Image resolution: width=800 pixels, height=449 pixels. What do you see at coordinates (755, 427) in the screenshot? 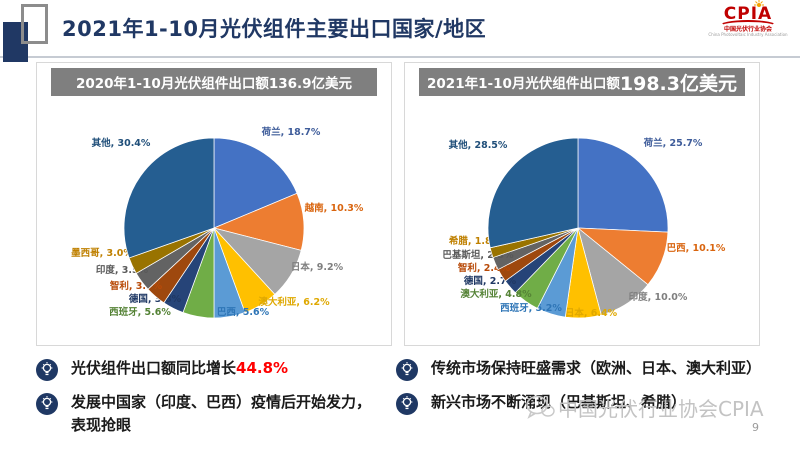
I see `page-number: 9` at bounding box center [755, 427].